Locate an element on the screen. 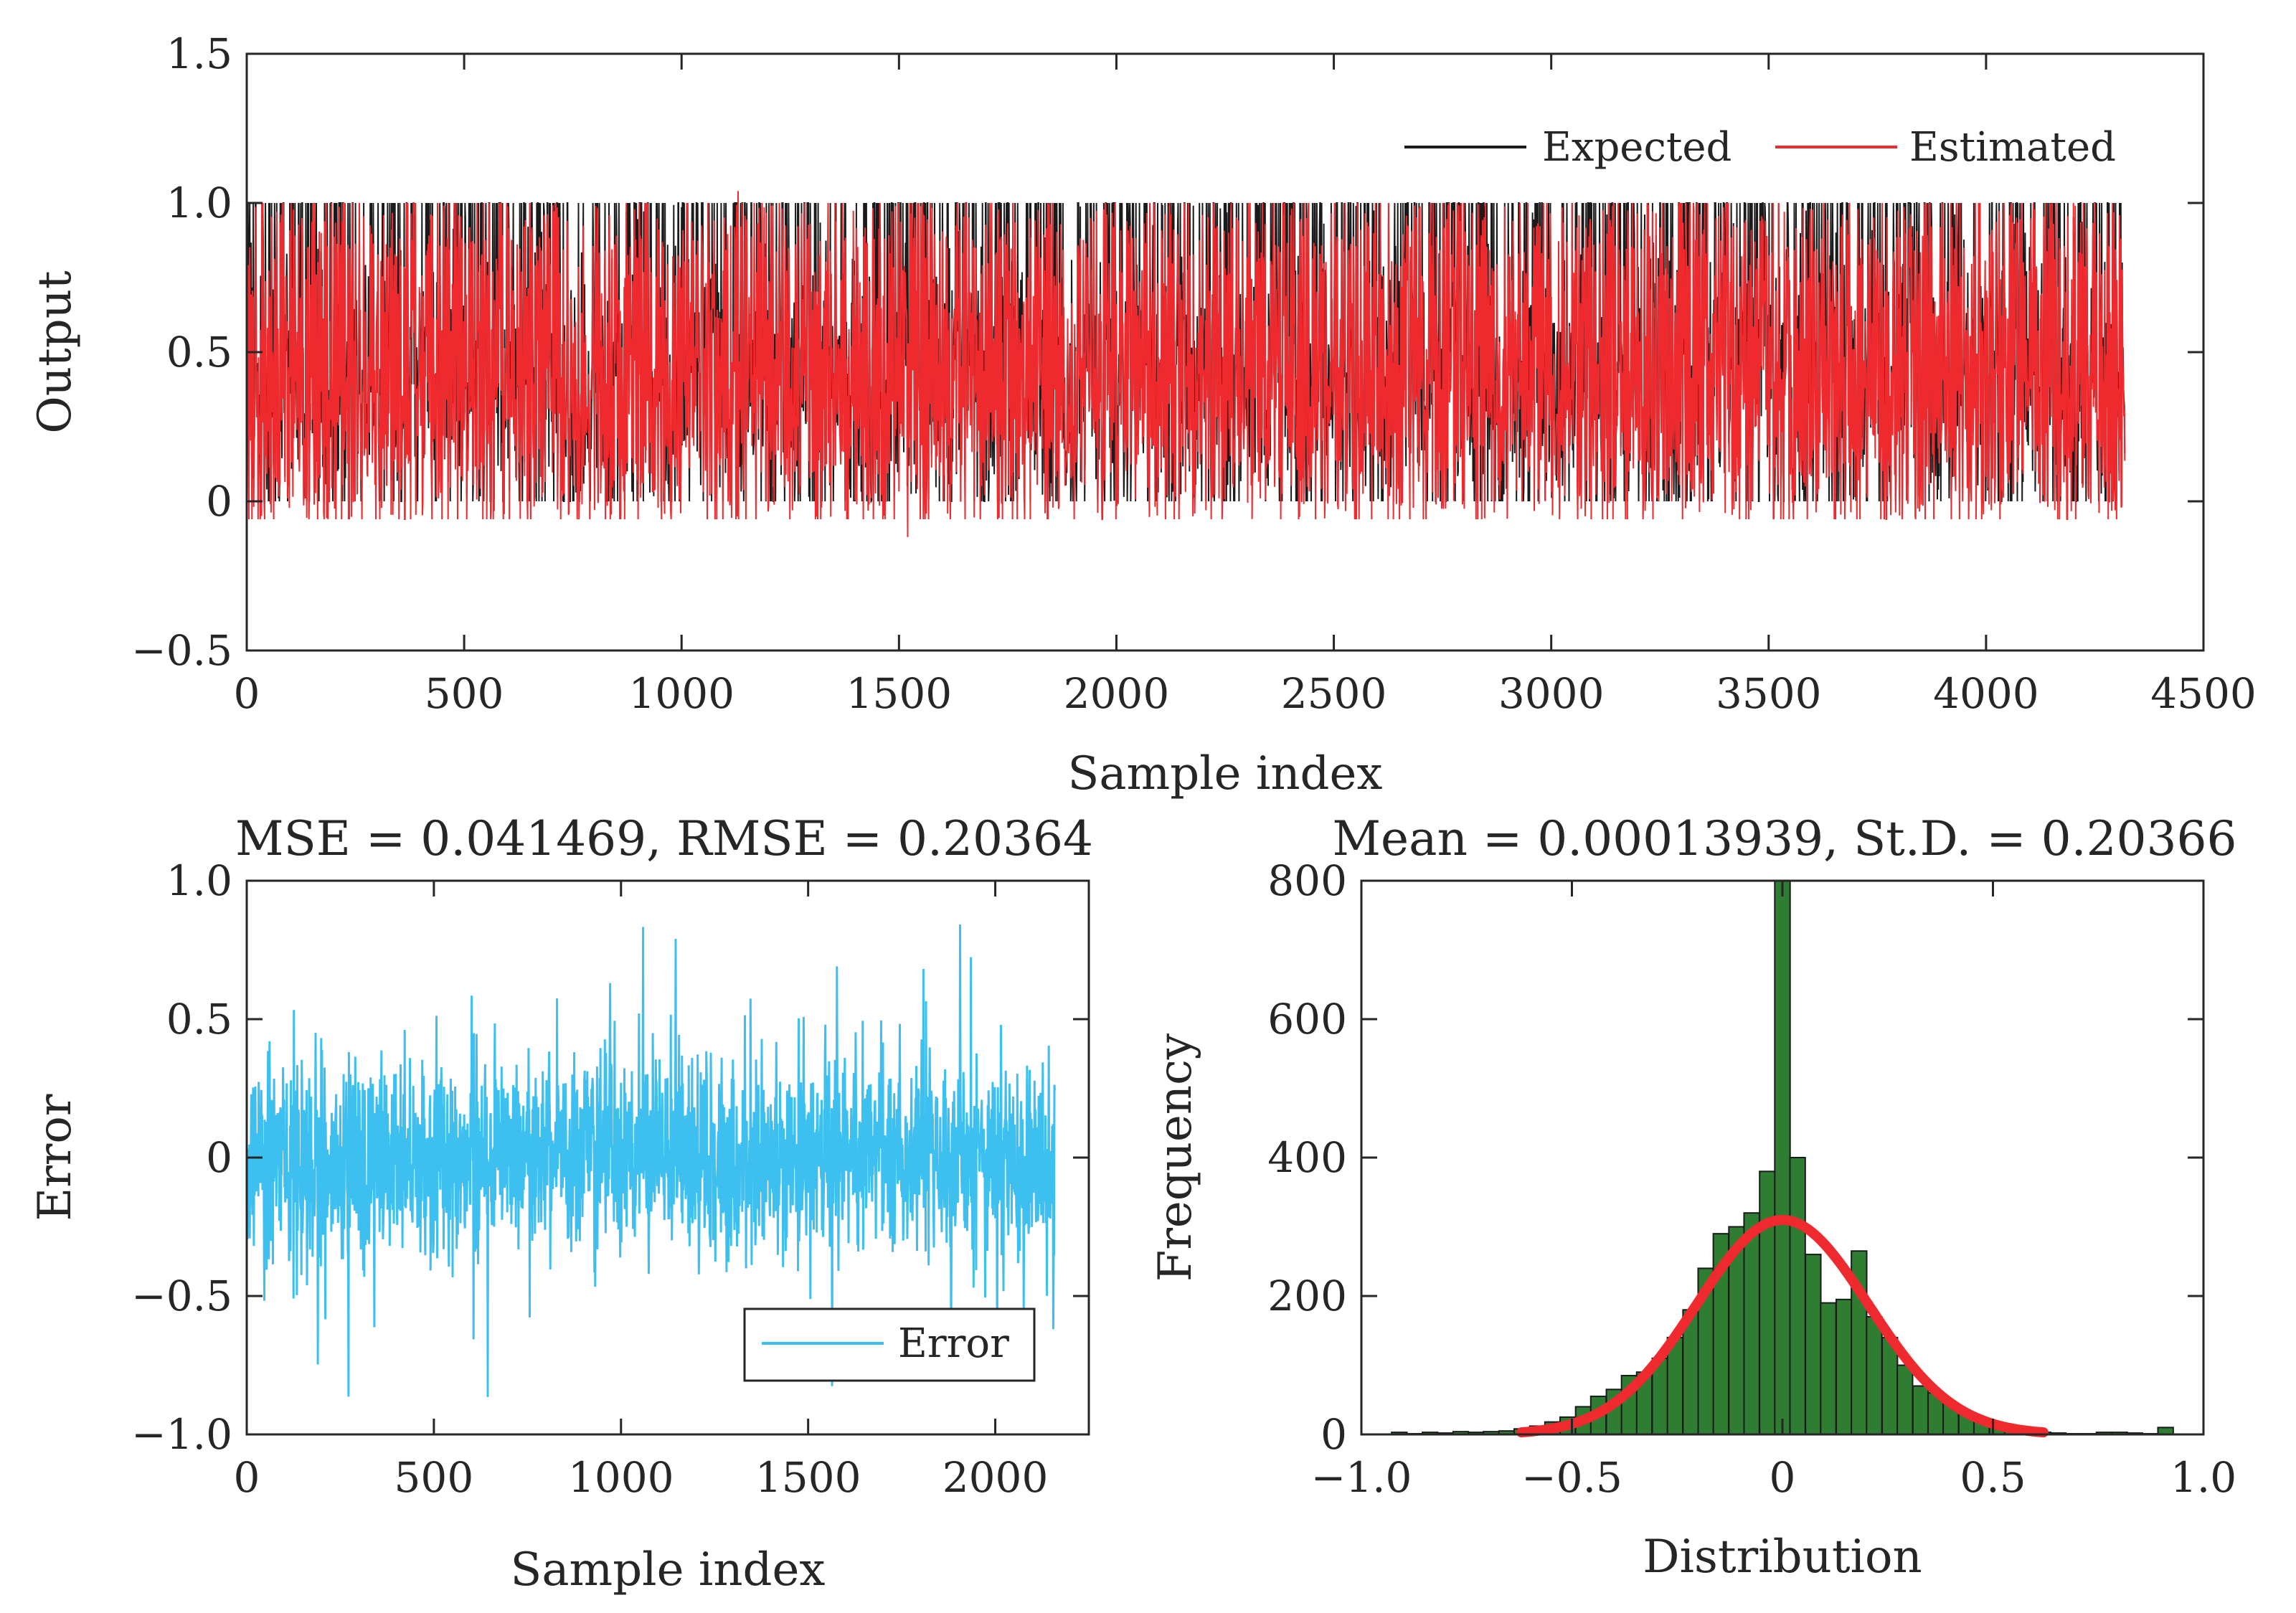 The width and height of the screenshot is (2296, 1613). legend-expected-label: Expected is located at coordinates (1637, 147).